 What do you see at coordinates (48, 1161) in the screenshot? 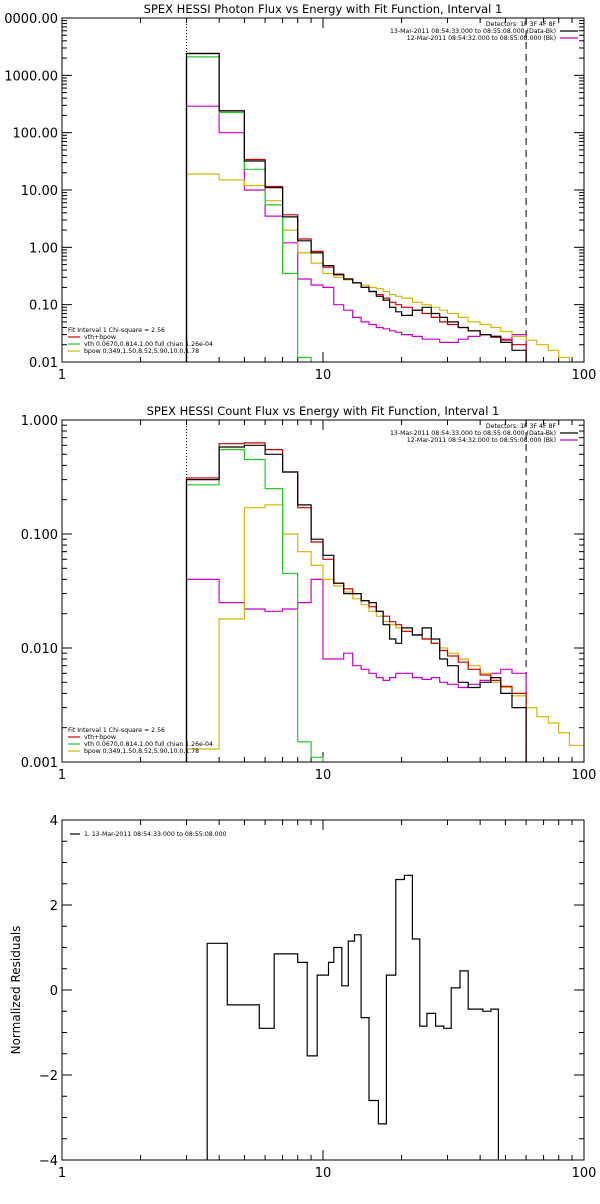
I see `y-tick-label: −4` at bounding box center [48, 1161].